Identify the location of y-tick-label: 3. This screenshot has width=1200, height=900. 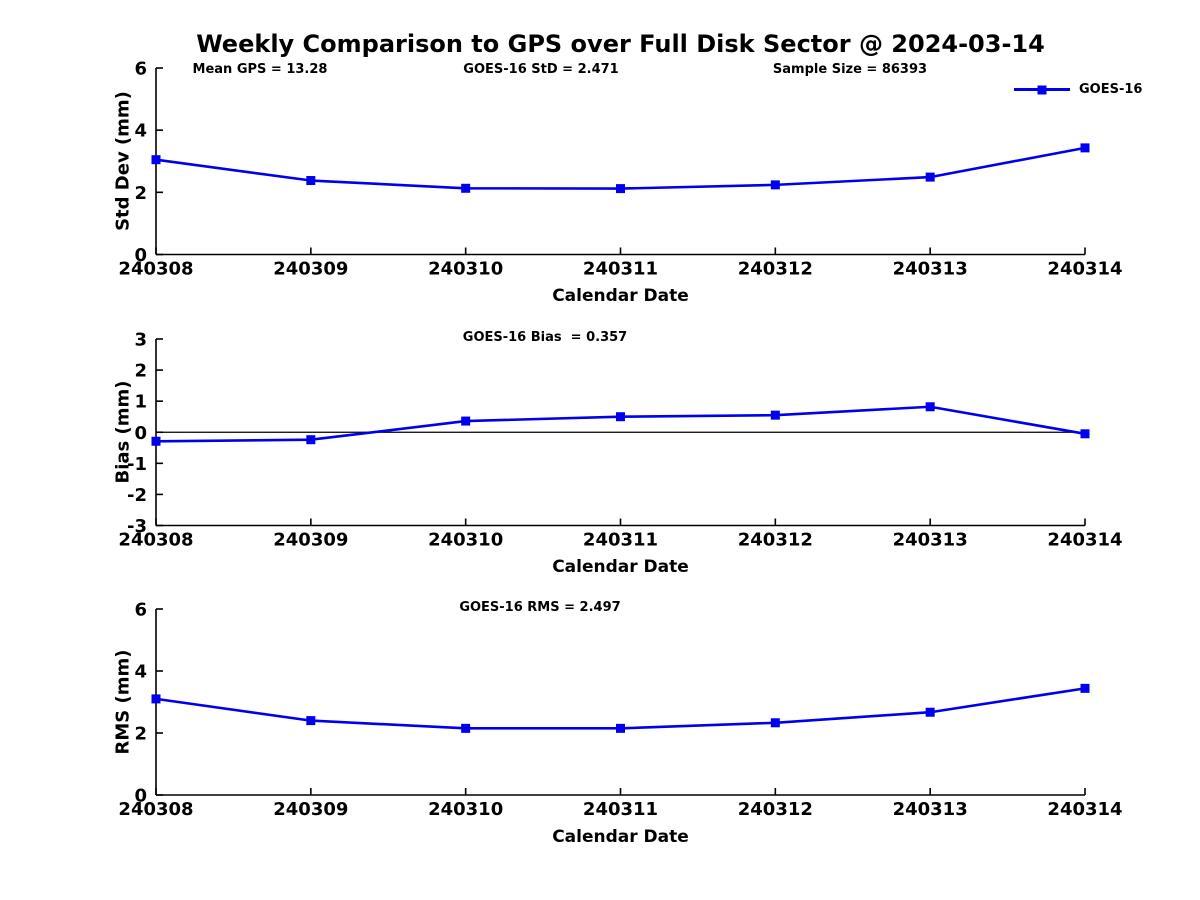
(140, 340).